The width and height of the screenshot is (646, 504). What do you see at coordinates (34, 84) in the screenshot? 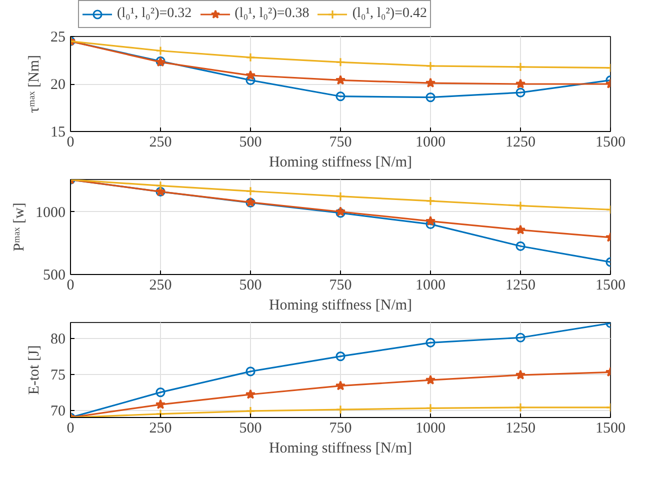
I see `y-axis-title: τᵐᵃˣ [Nm]` at bounding box center [34, 84].